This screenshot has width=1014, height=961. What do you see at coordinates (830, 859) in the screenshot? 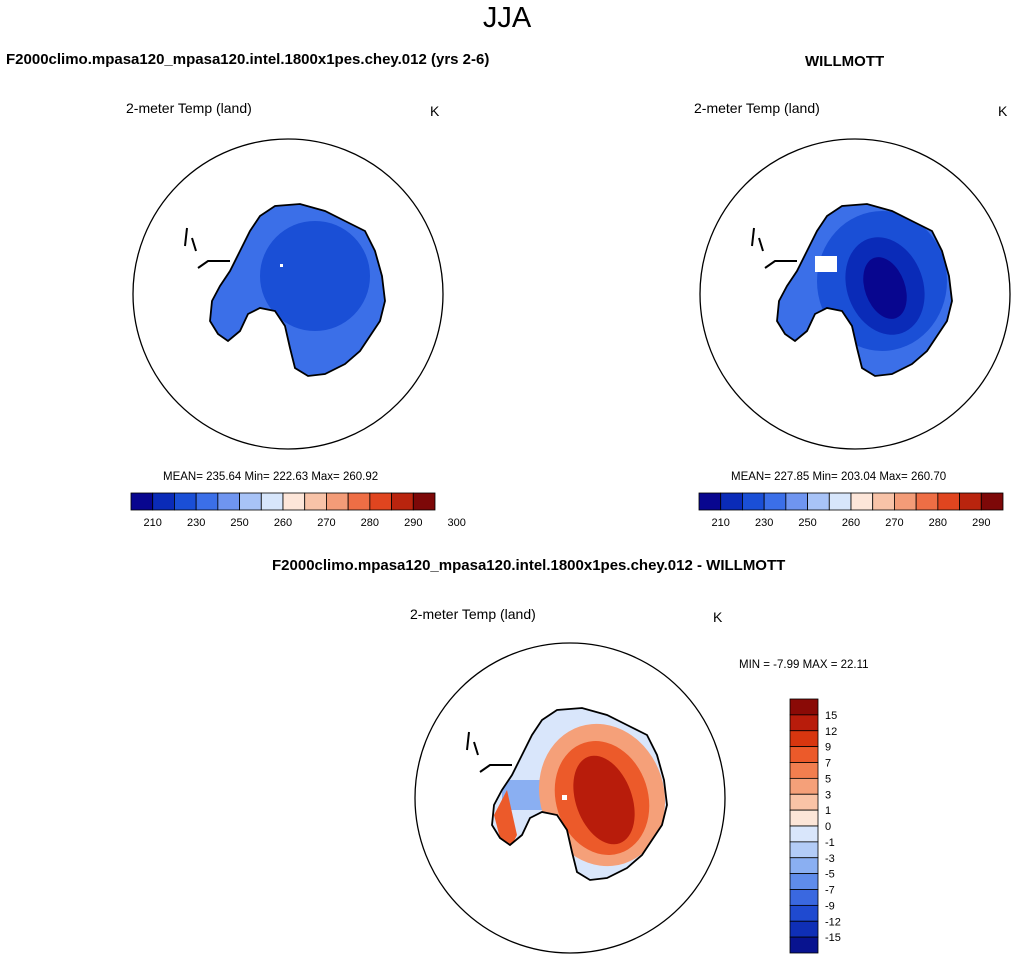
I see `colorbar-tick-label: -3` at bounding box center [830, 859].